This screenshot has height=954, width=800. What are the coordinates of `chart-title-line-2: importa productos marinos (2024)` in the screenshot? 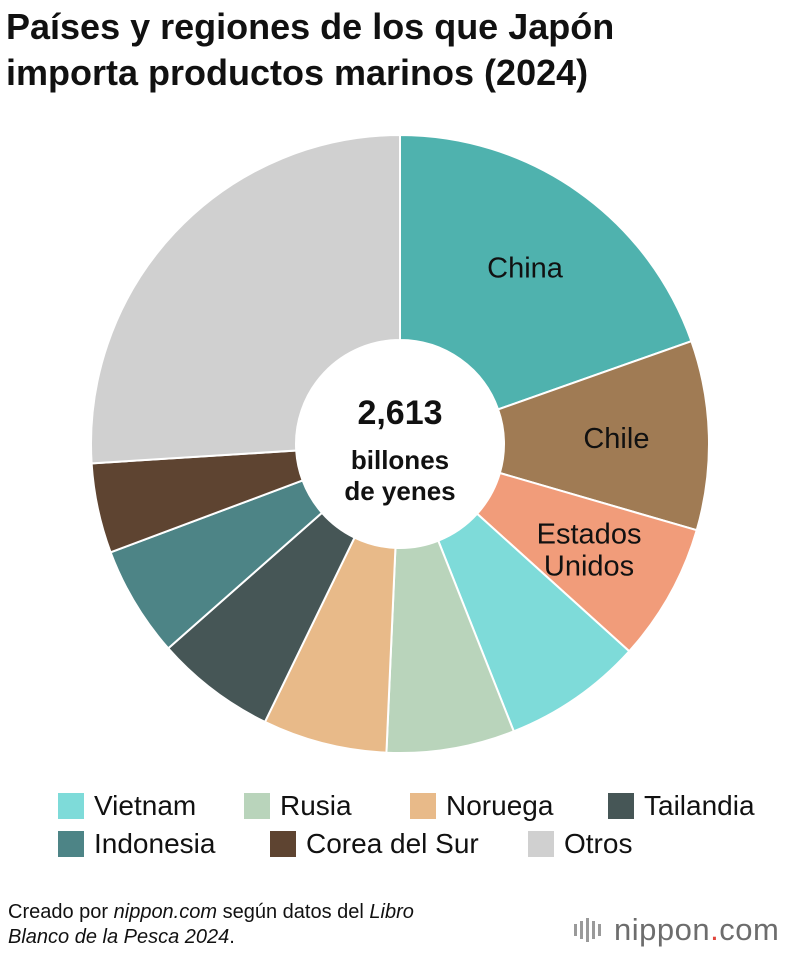 It's located at (297, 72).